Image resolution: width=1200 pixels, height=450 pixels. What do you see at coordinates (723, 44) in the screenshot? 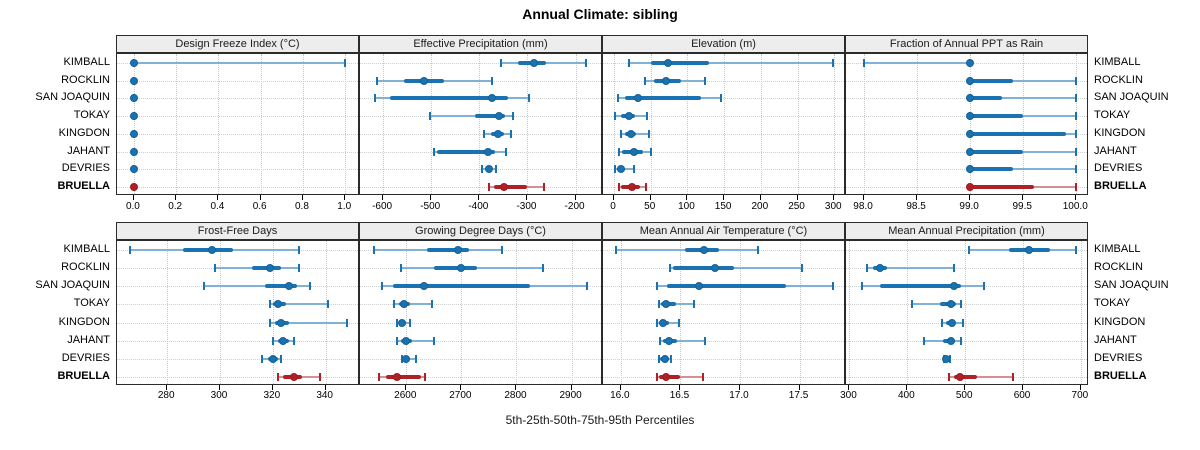
I see `panel-header-elevation-m-: Elevation (m)` at bounding box center [723, 44].